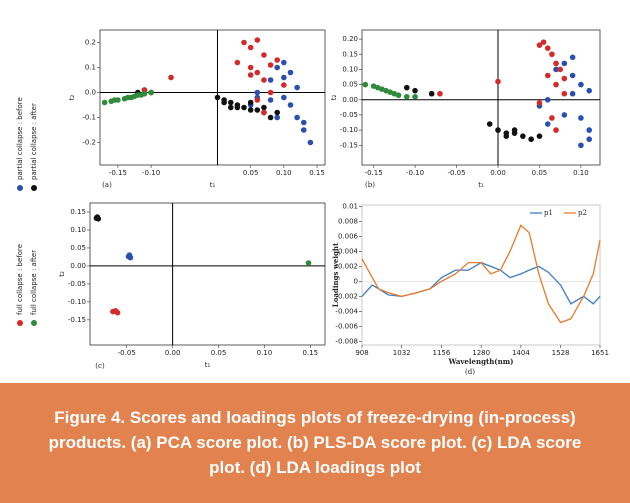 This screenshot has width=630, height=503. I want to click on x-tick-label: 1280, so click(481, 353).